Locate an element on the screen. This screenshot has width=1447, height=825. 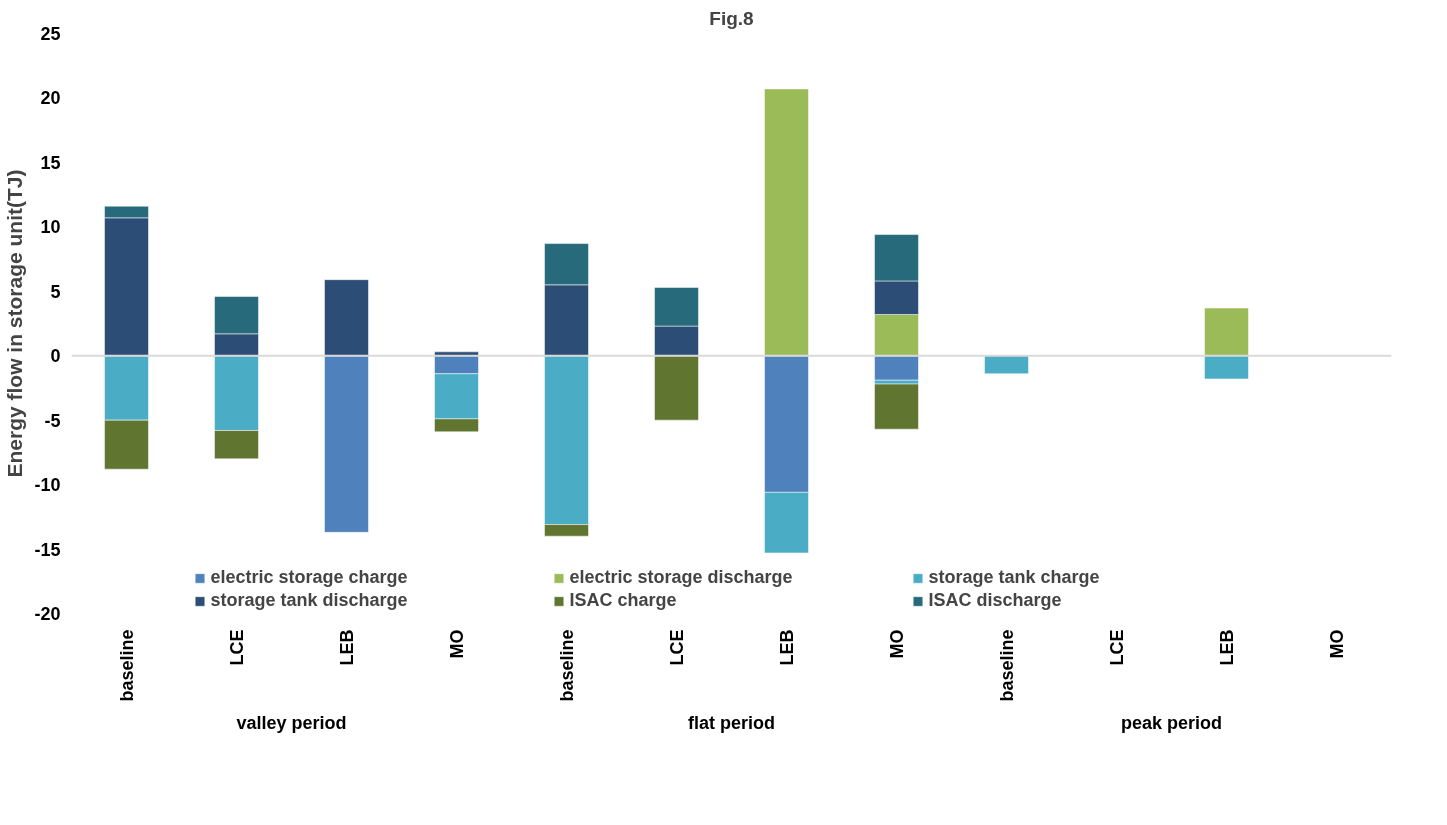
legend-label: electric storage charge is located at coordinates (309, 577).